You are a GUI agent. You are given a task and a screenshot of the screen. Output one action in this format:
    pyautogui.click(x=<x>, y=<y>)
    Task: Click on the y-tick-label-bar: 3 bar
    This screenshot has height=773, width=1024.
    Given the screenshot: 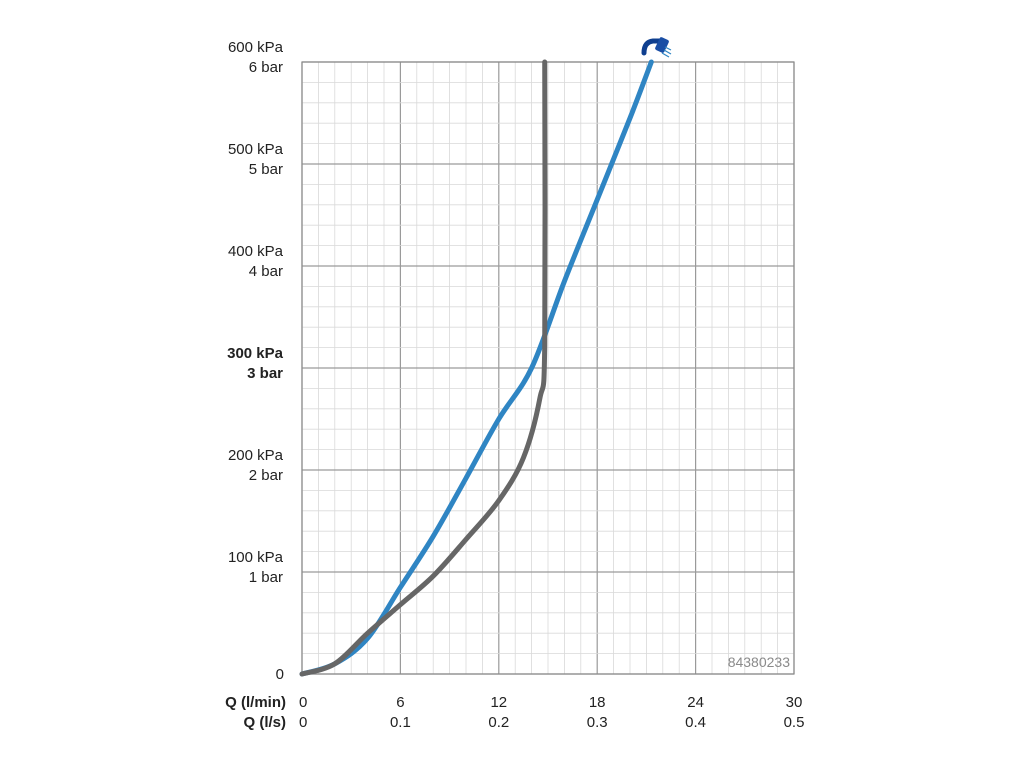 What is the action you would take?
    pyautogui.click(x=265, y=373)
    